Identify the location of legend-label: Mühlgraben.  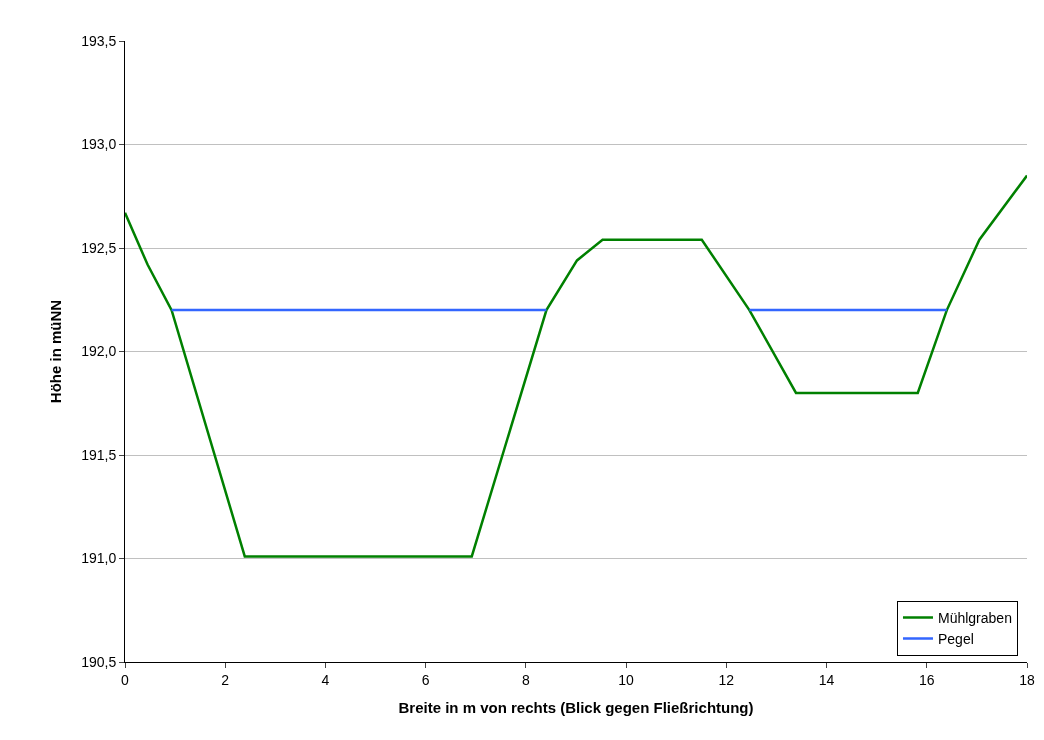
(974, 617).